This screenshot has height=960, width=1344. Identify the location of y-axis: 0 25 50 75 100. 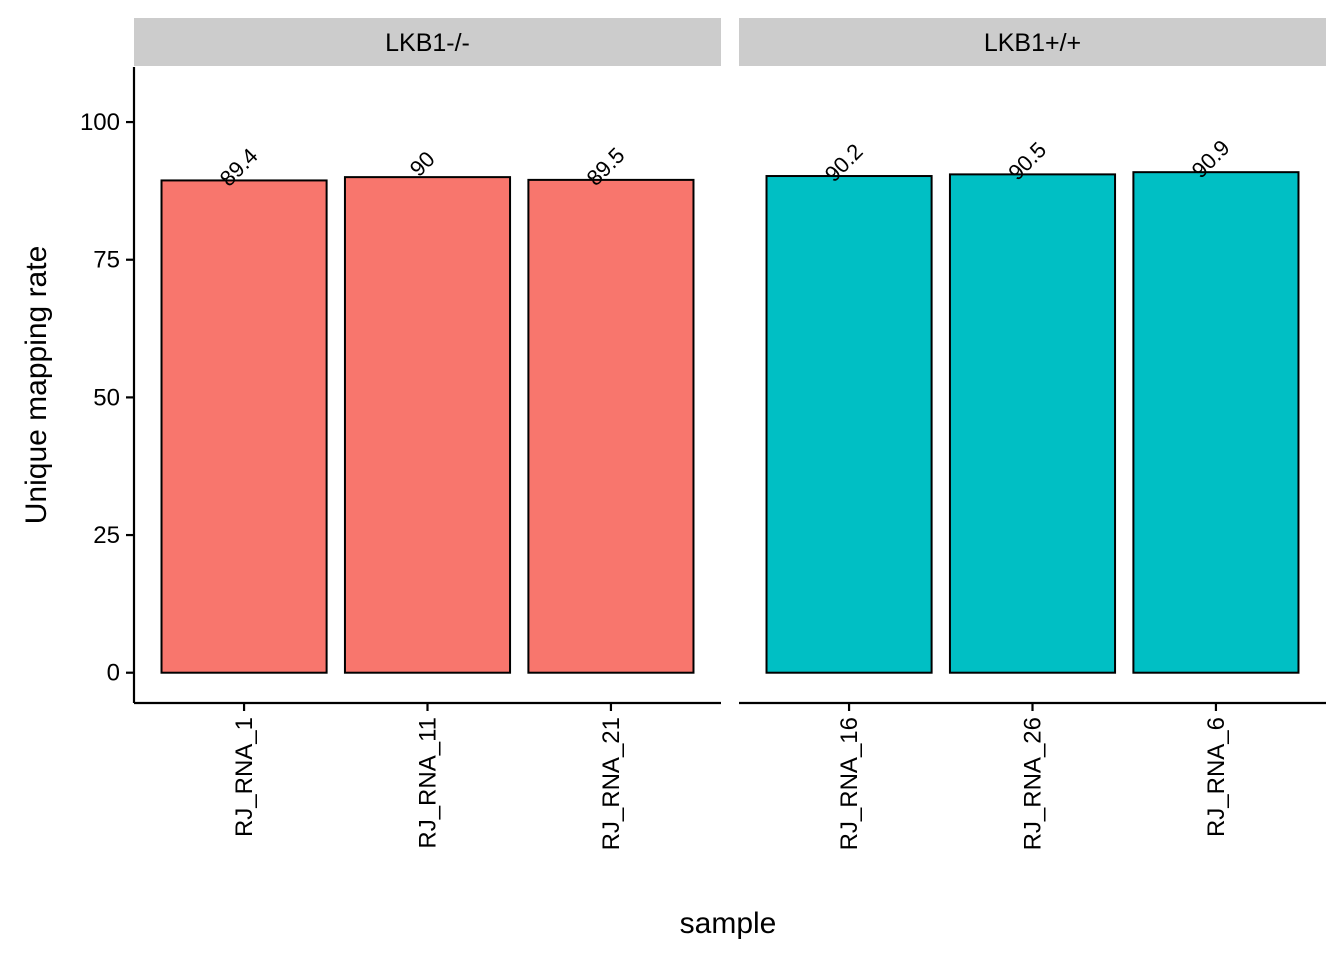
(108, 385).